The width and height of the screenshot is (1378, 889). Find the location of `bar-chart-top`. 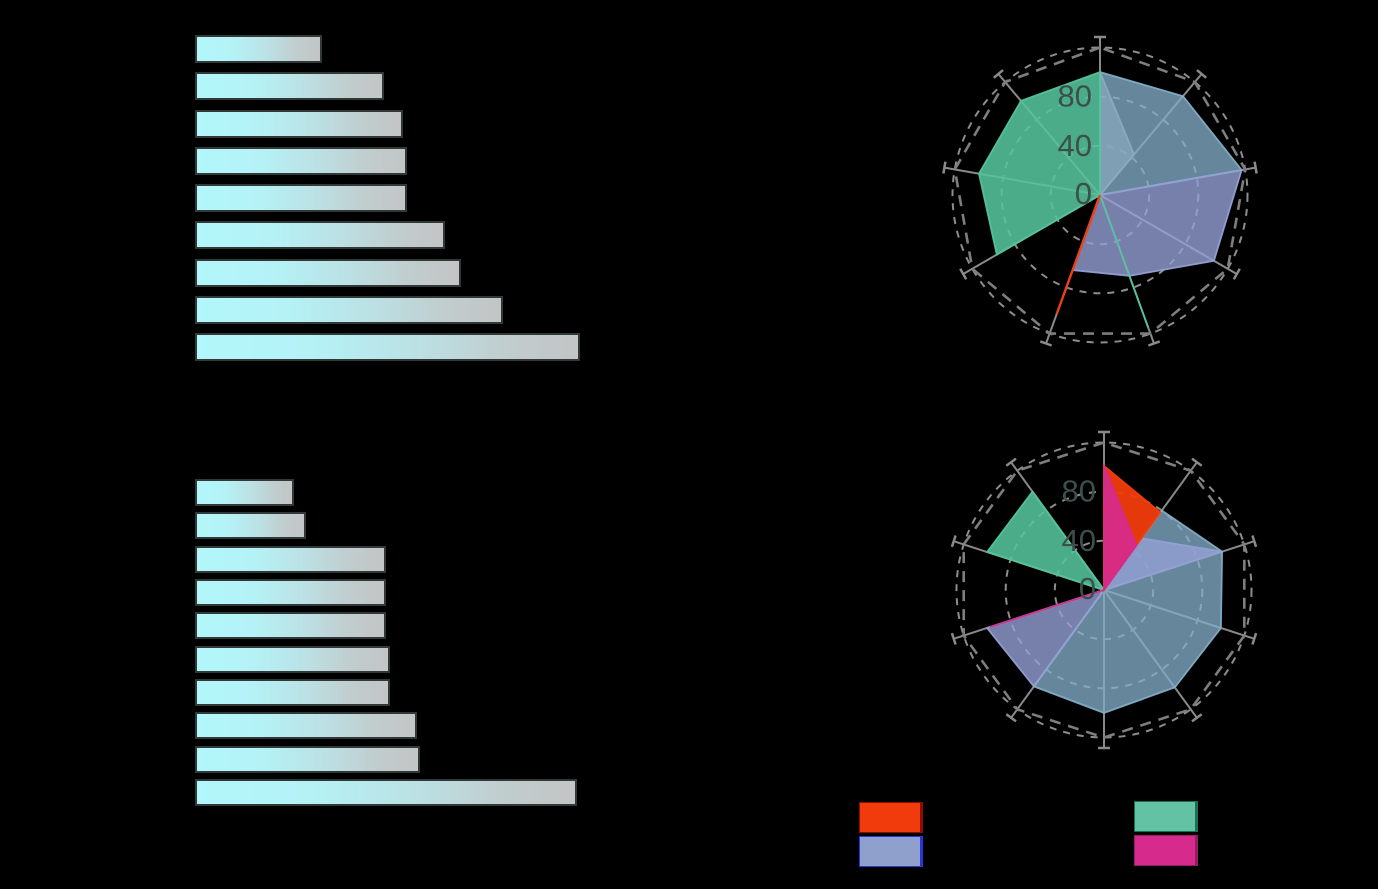

bar-chart-top is located at coordinates (405, 205).